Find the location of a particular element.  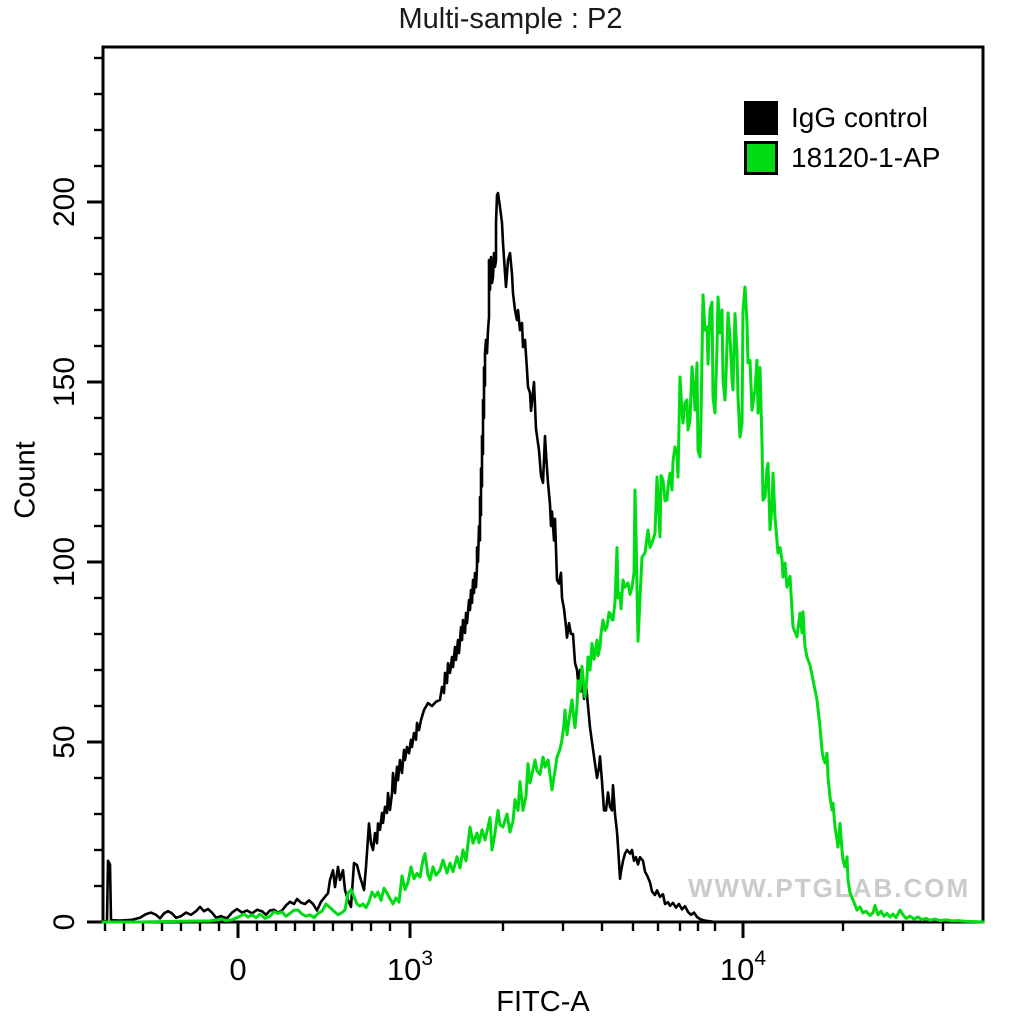

y-tick-label-100: 100 is located at coordinates (64, 562).